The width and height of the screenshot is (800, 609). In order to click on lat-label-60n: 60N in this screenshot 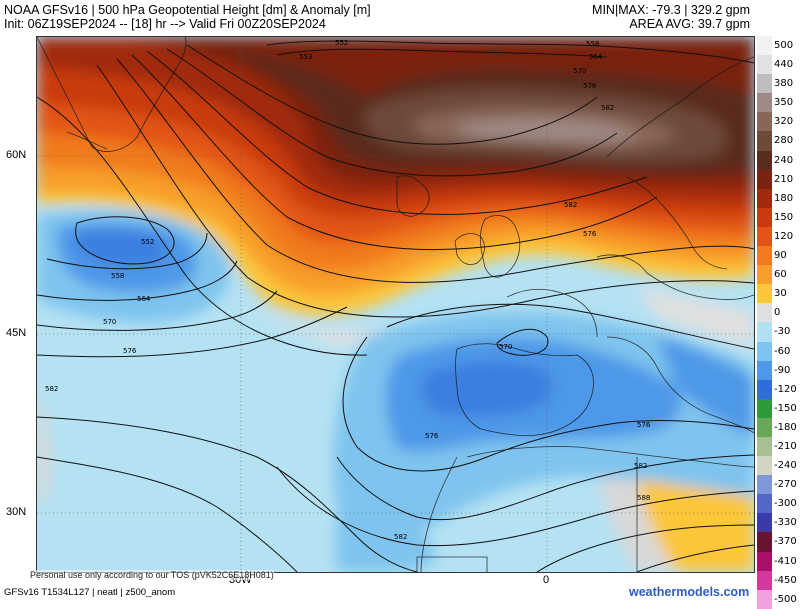, I will do `click(16, 155)`.